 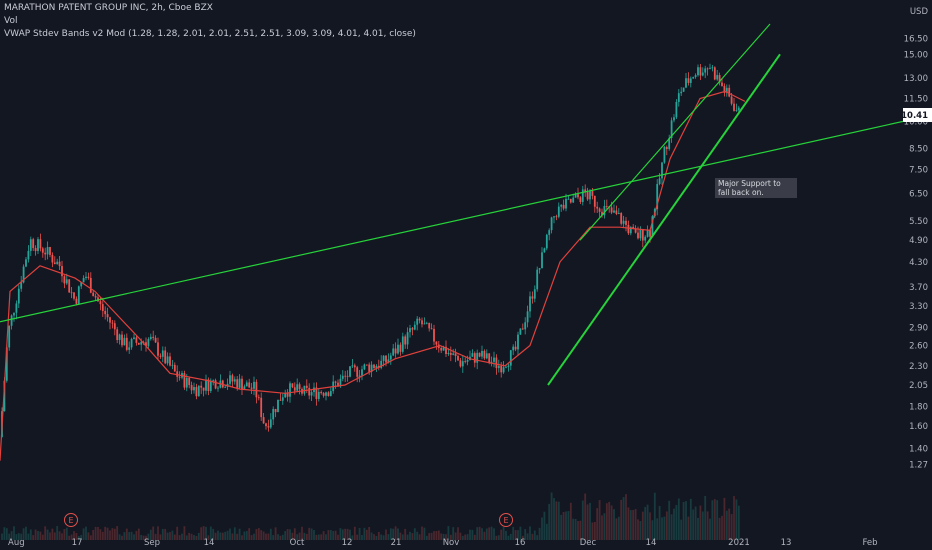 I want to click on time-tick-label: 17, so click(x=77, y=543).